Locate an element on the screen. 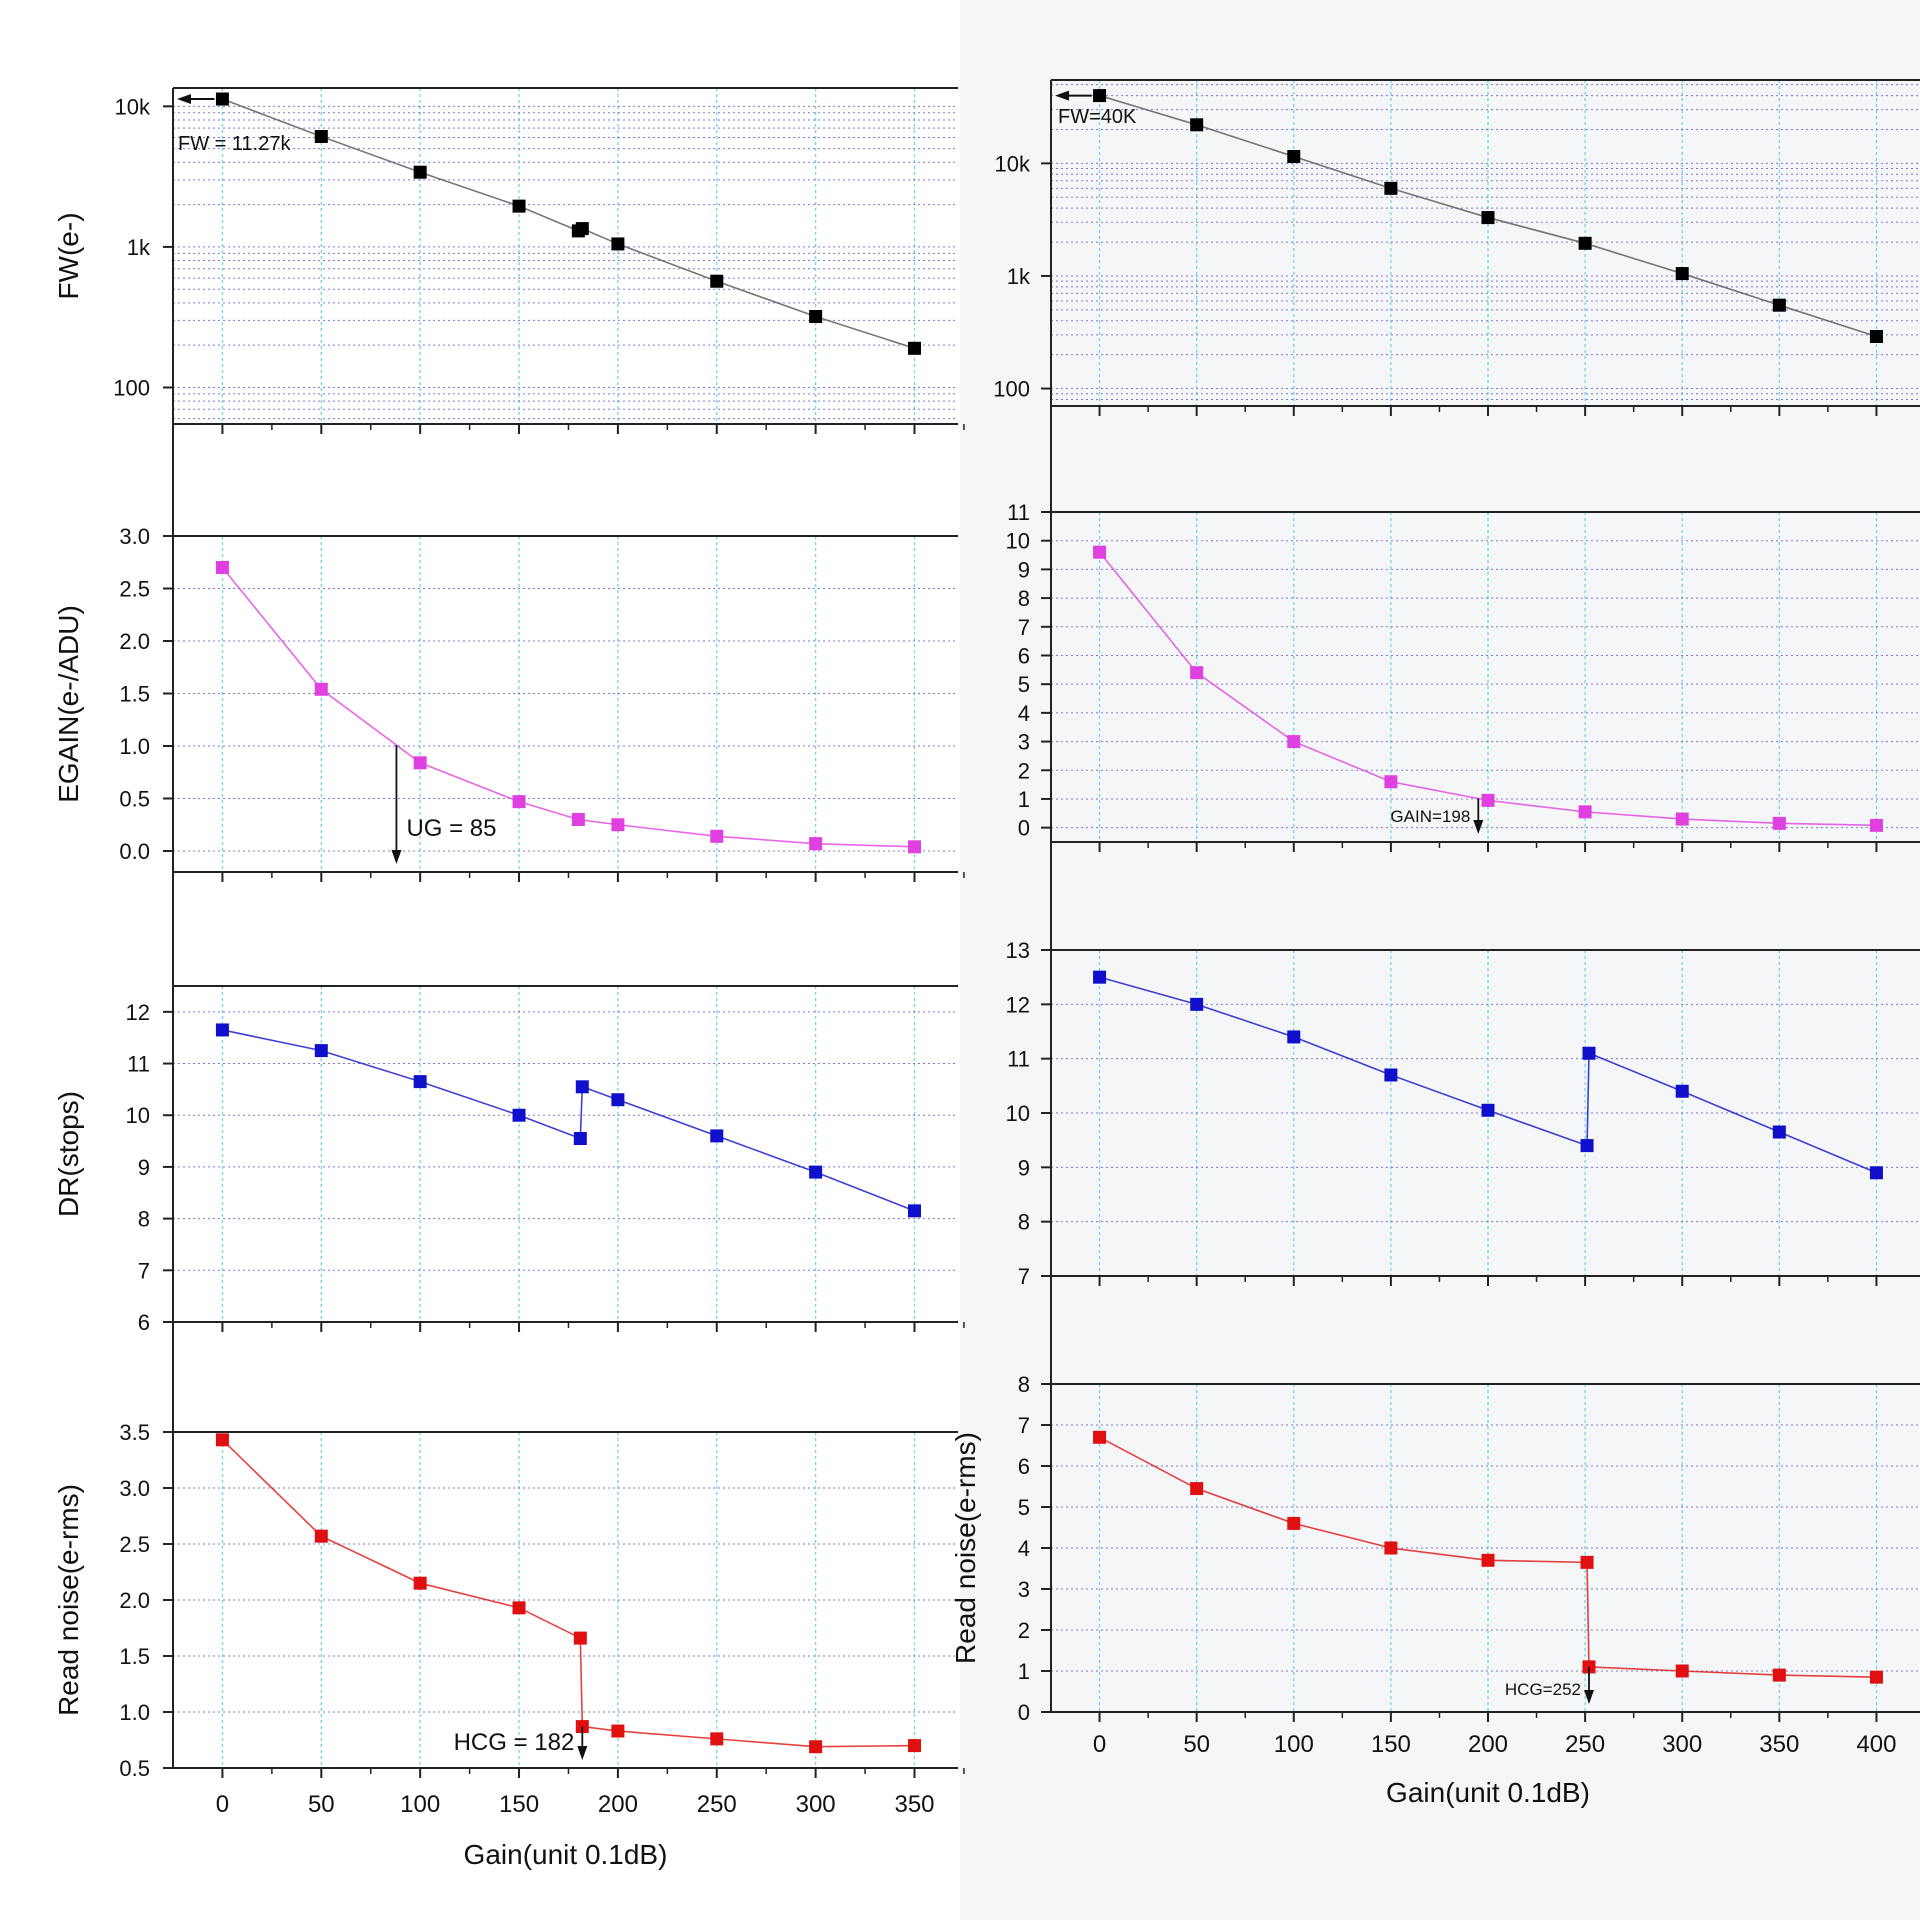 The image size is (1920, 1920). annotation-label: FW=40K is located at coordinates (1097, 117).